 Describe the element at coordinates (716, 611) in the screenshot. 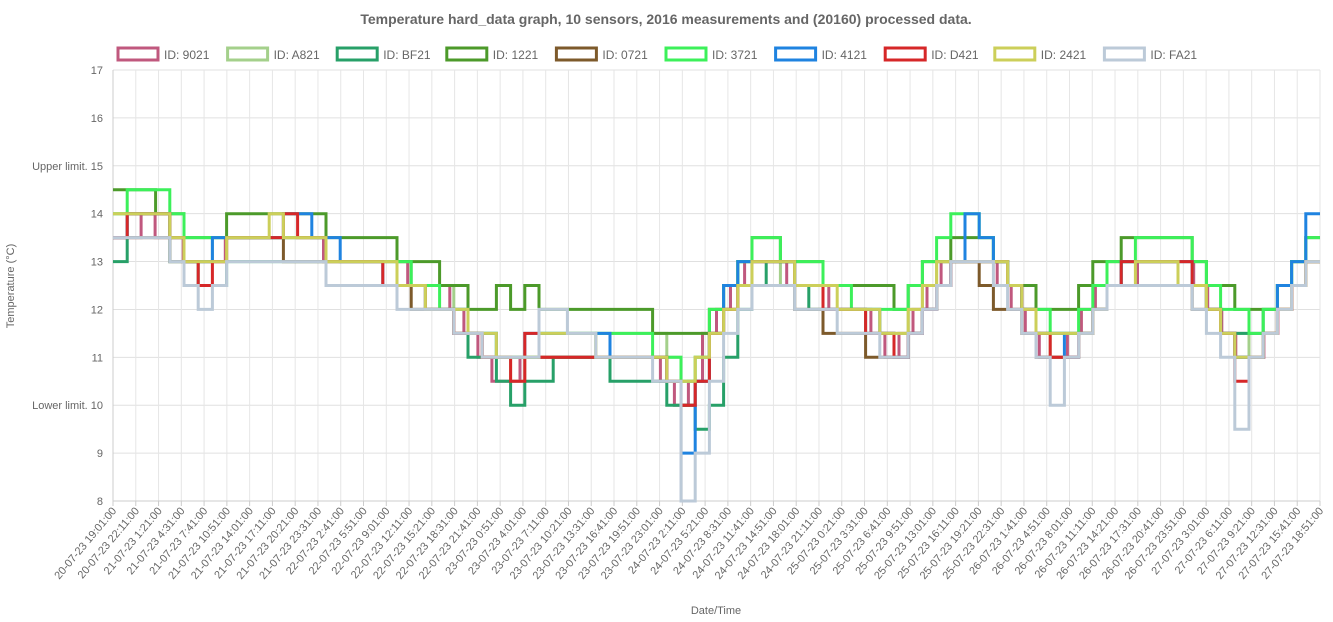

I see `x-axis-title: Date/Time` at that location.